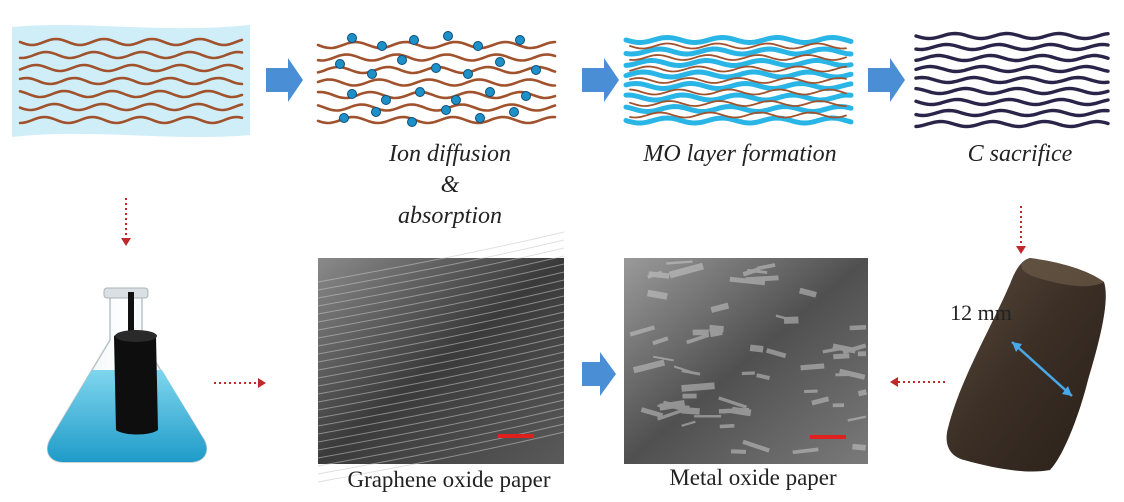 The width and height of the screenshot is (1124, 502). I want to click on metal-oxide-fiber-group, so click(1012, 80).